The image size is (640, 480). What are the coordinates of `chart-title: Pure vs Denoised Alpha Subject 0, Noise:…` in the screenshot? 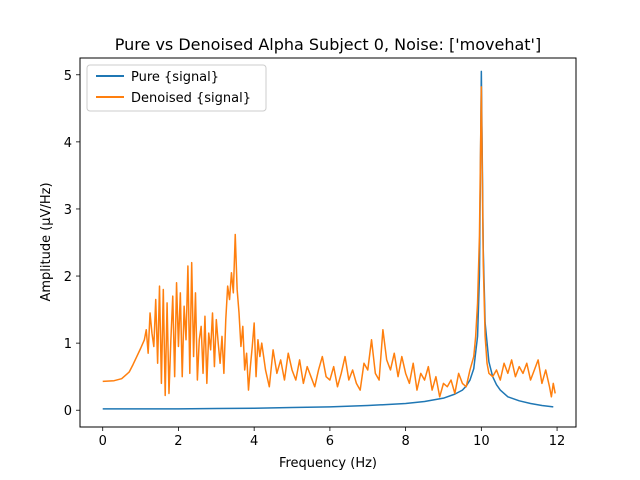 It's located at (328, 44).